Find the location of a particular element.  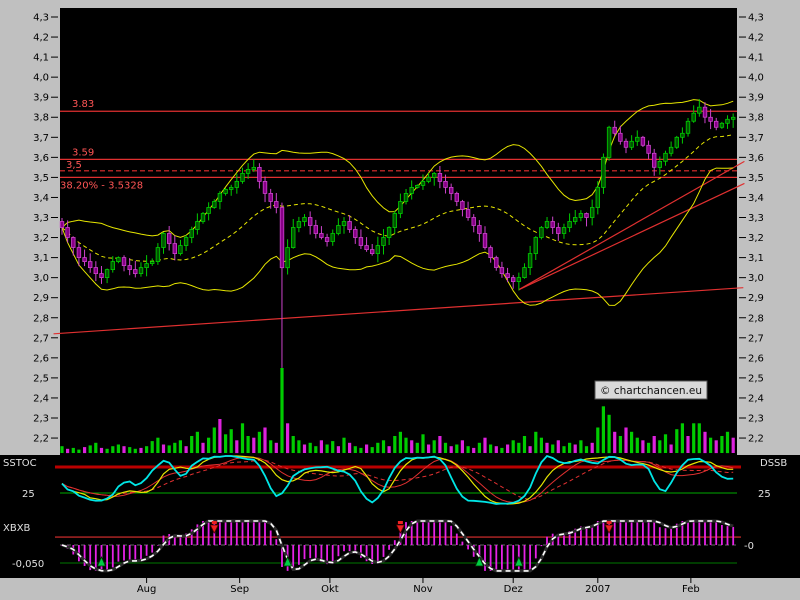

sstoc-25-label-right: 25 is located at coordinates (764, 494).